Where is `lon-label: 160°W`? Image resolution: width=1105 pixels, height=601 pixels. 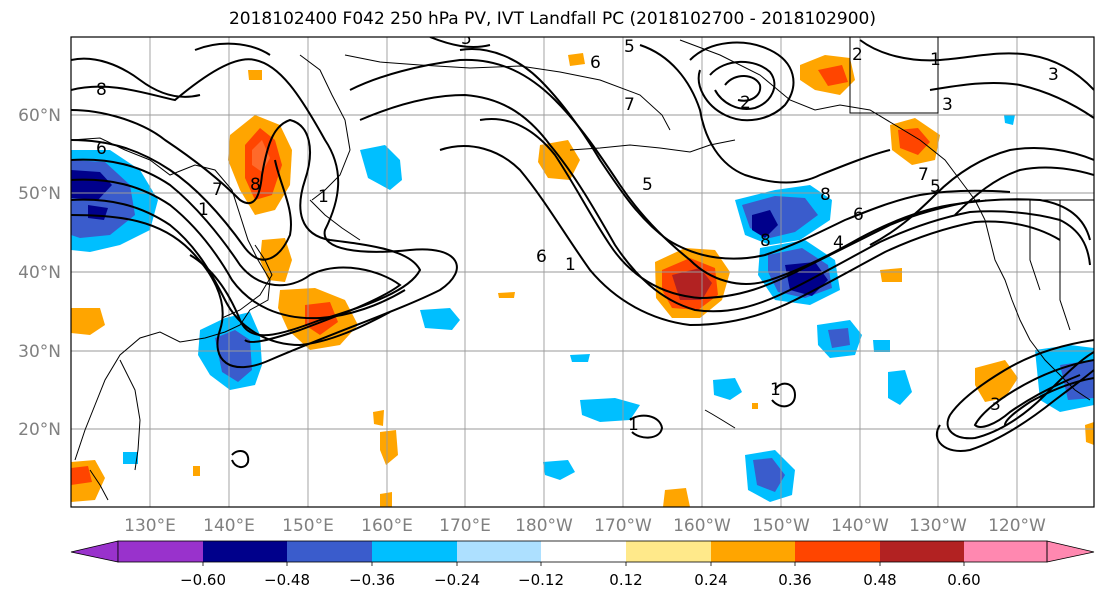
lon-label: 160°W is located at coordinates (702, 526).